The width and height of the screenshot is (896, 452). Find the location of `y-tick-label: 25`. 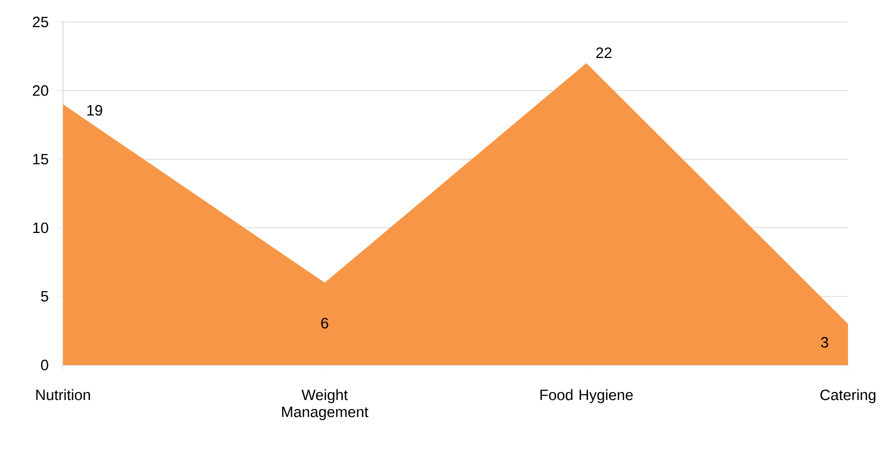

y-tick-label: 25 is located at coordinates (40, 22).